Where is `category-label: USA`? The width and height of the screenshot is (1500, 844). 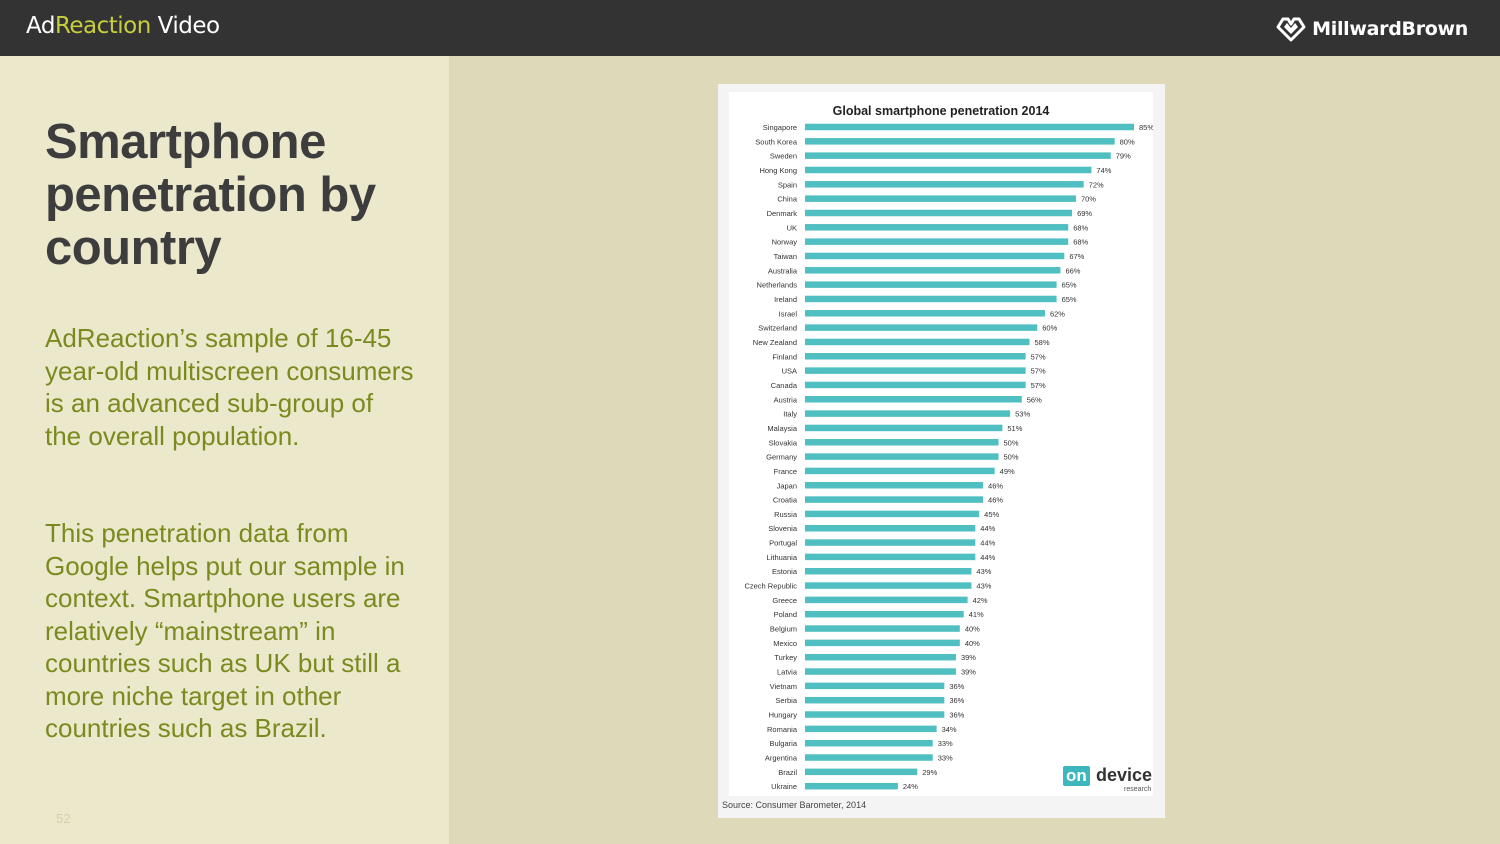
category-label: USA is located at coordinates (789, 371).